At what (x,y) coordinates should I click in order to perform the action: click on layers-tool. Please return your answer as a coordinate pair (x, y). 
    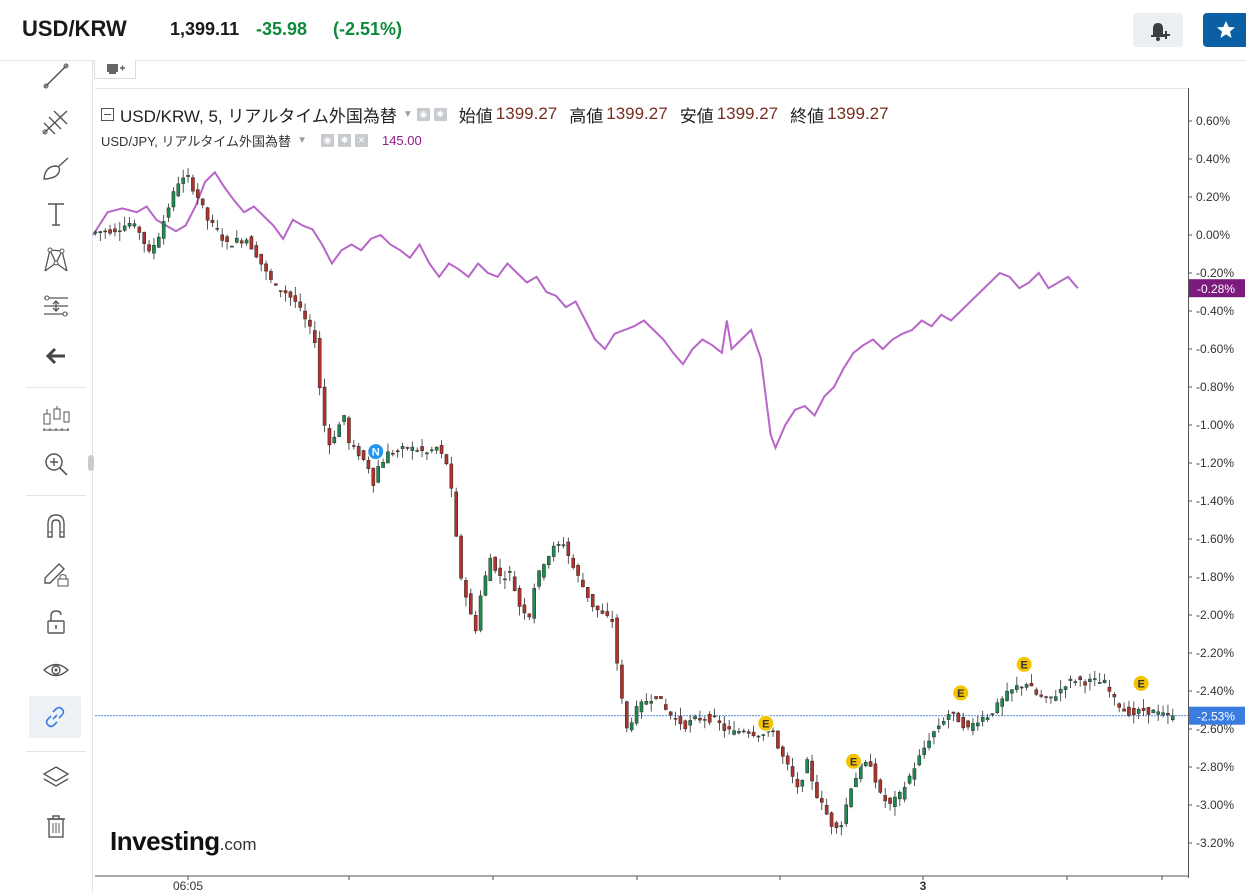
    Looking at the image, I should click on (56, 778).